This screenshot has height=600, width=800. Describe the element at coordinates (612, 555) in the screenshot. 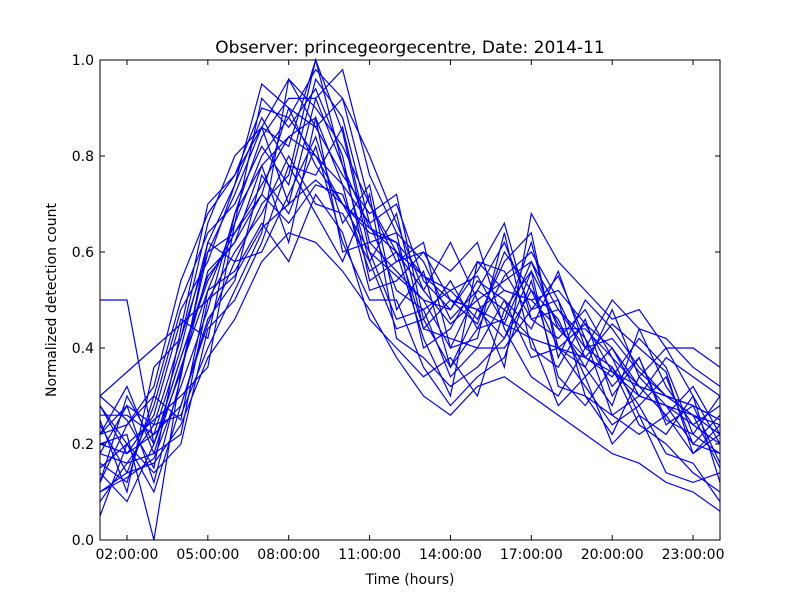

I see `x-tick-label: 20:00:00` at that location.